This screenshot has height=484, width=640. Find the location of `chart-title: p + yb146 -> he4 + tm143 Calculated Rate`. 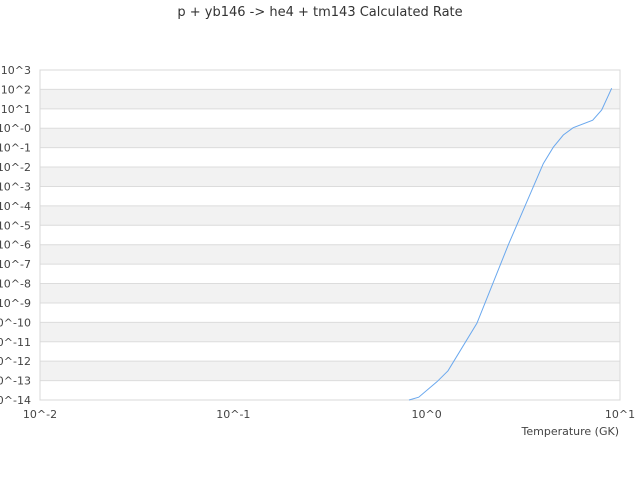

chart-title: p + yb146 -> he4 + tm143 Calculated Rate is located at coordinates (319, 12).